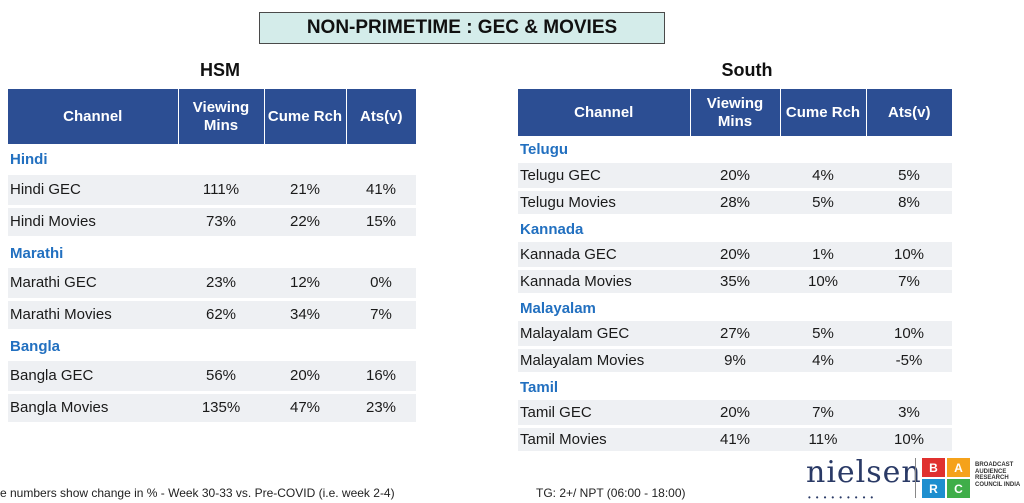  I want to click on table-row: Tamil GEC 20% 7% 3%, so click(735, 414).